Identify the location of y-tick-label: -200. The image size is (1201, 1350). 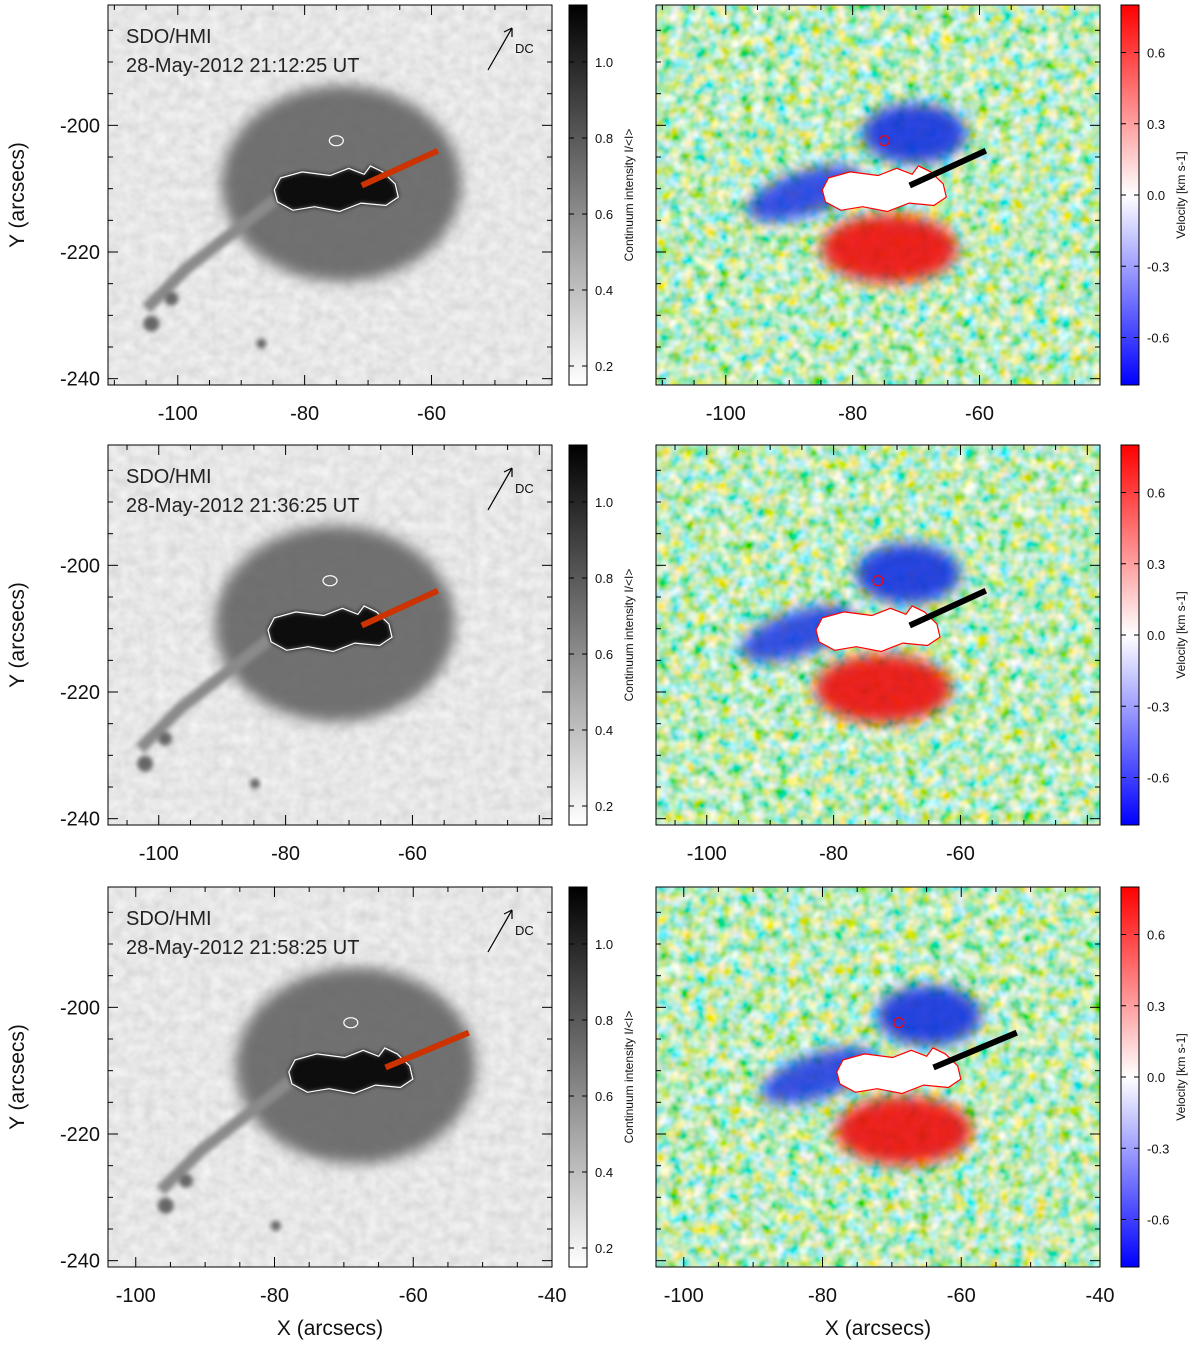
(80, 566).